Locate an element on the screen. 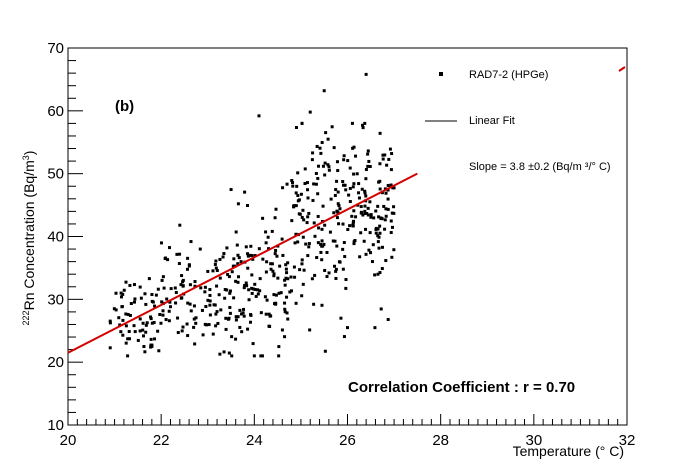 Image resolution: width=696 pixels, height=472 pixels. y-tick-label: 20 is located at coordinates (55, 362).